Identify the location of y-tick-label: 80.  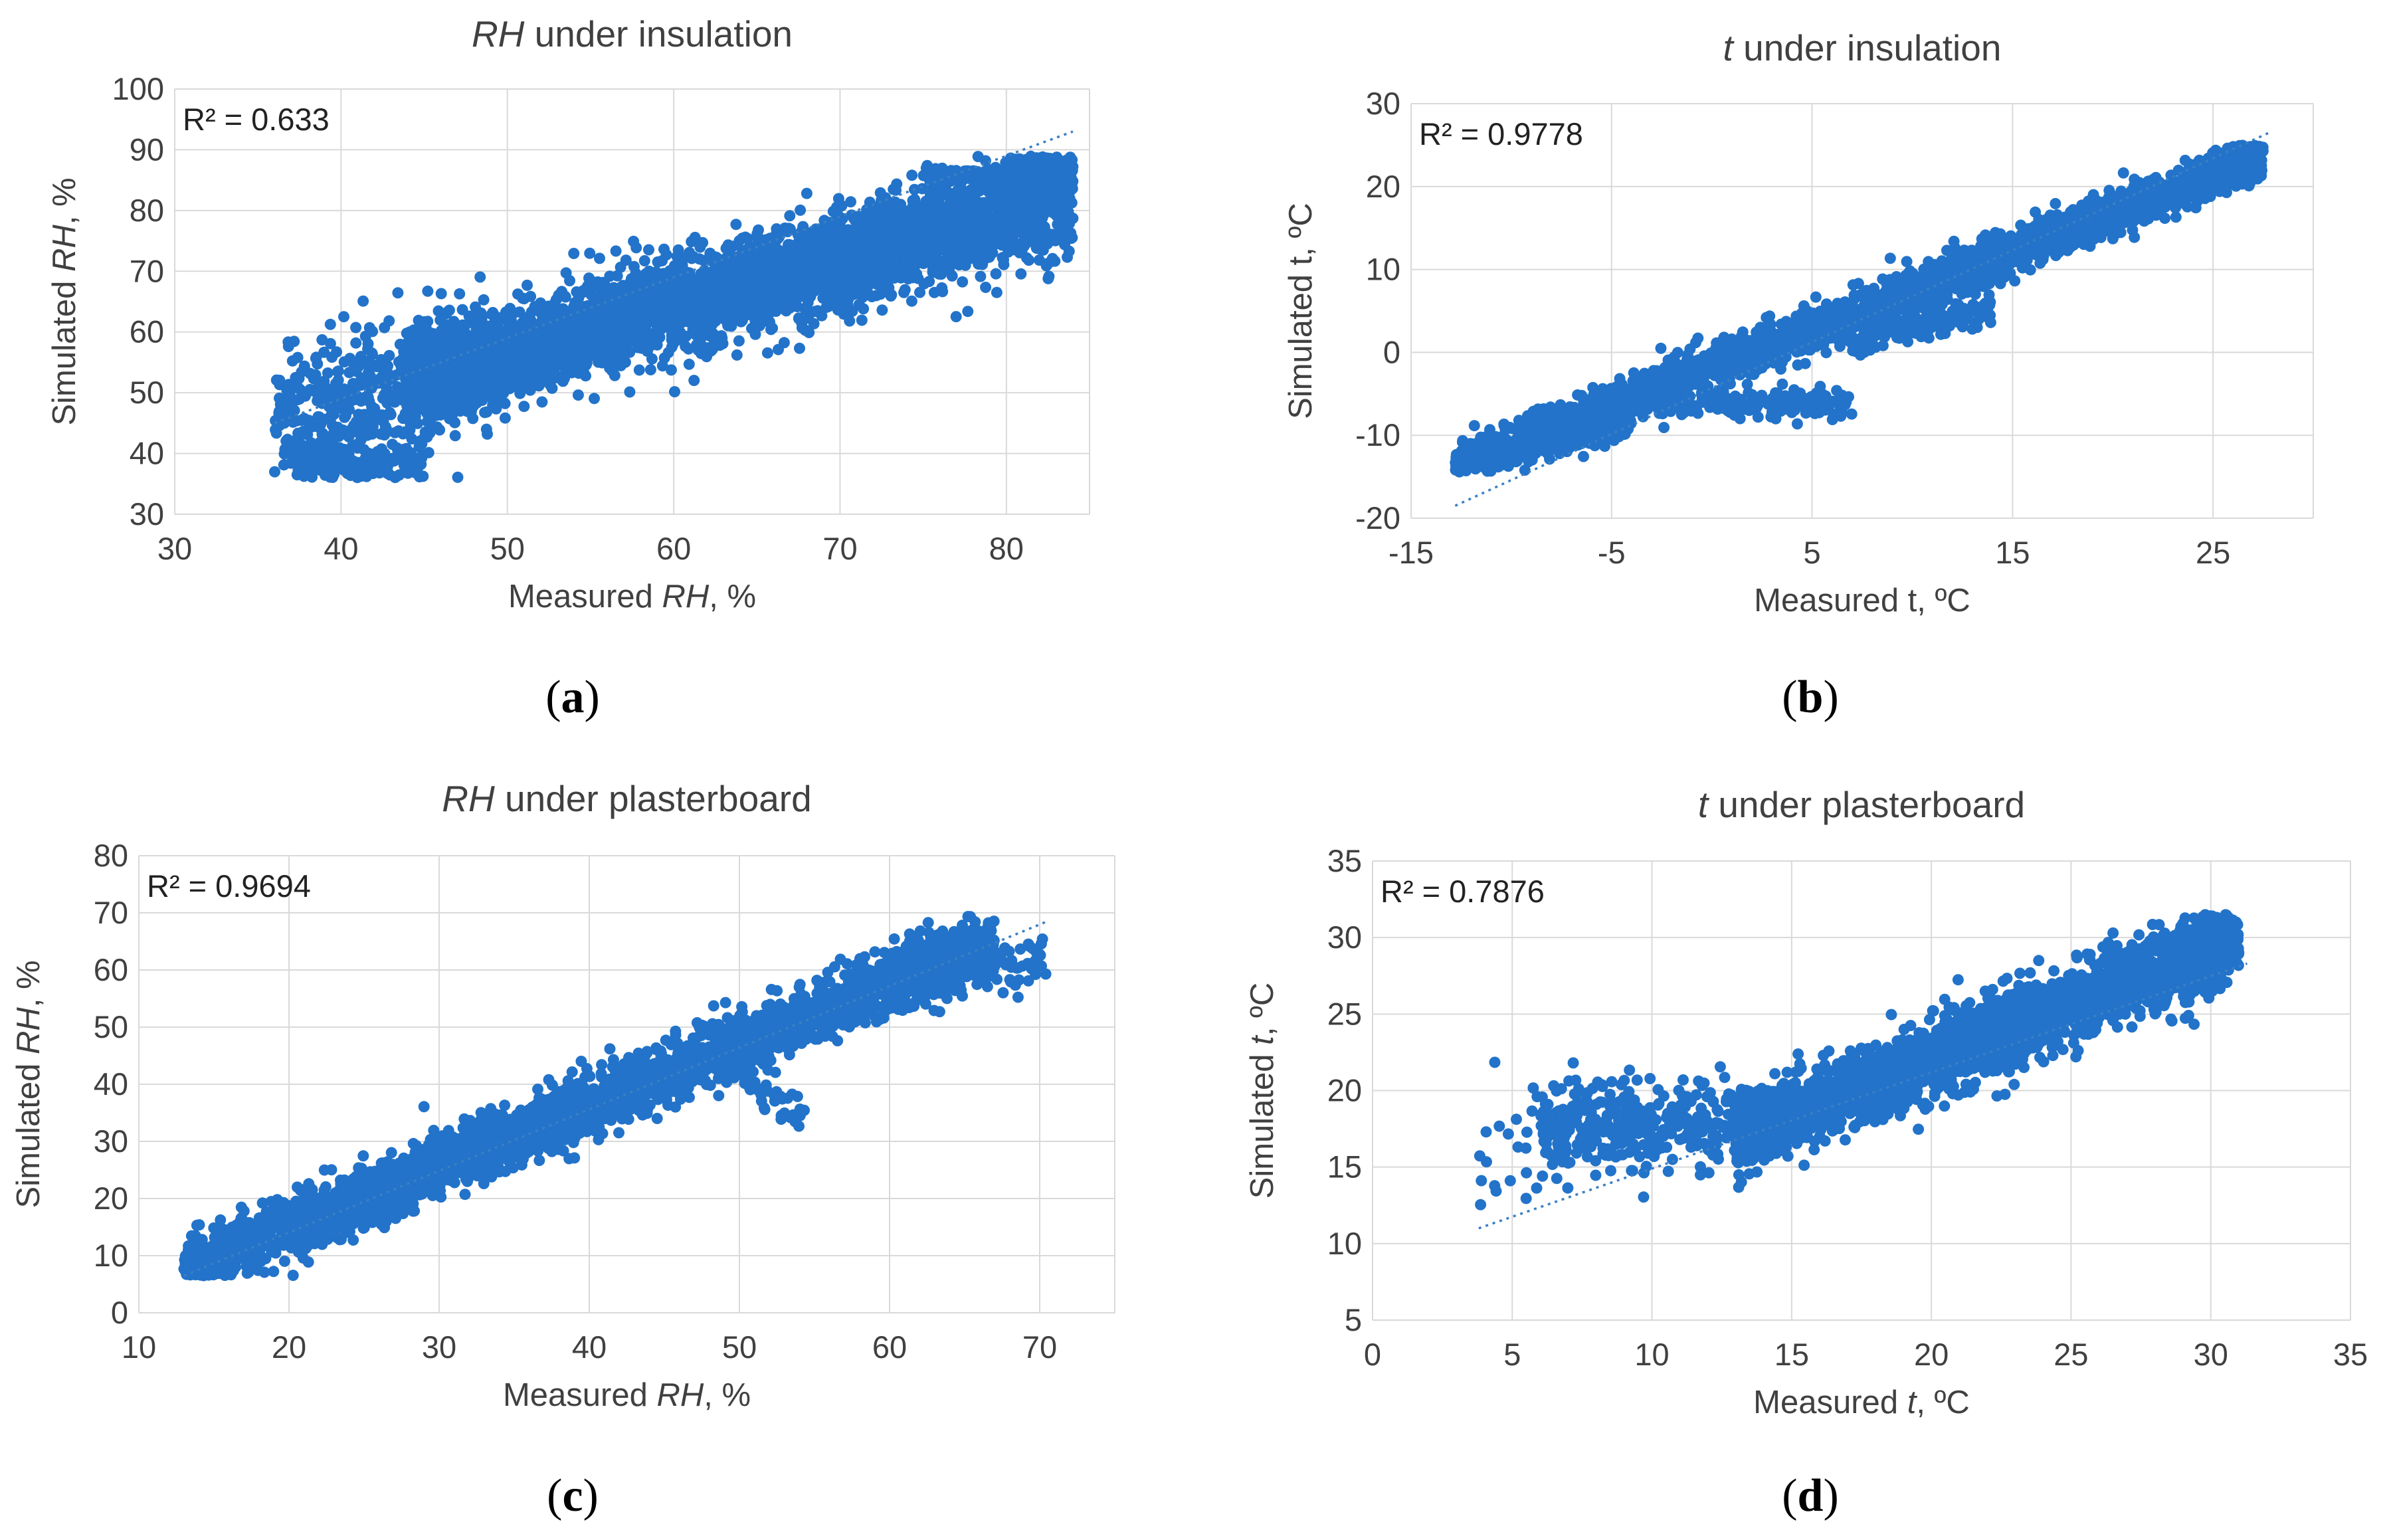
(147, 210).